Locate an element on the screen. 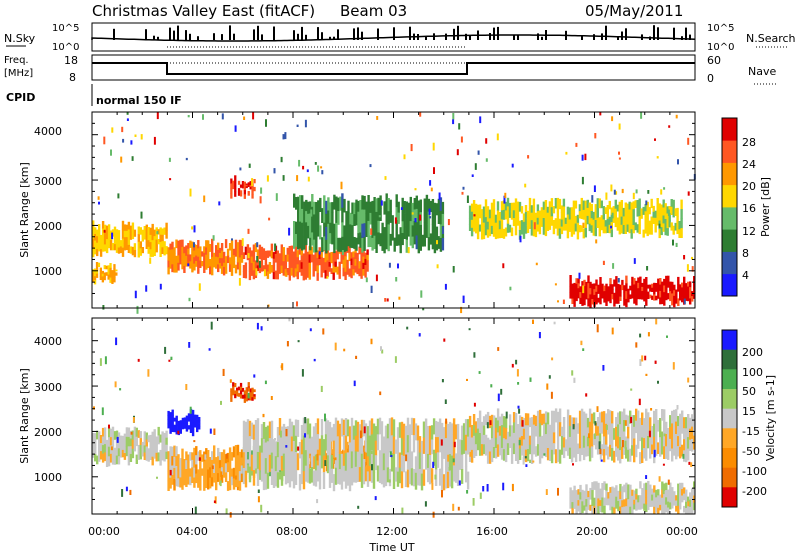  power-ytick-2000: 2000 is located at coordinates (48, 226).